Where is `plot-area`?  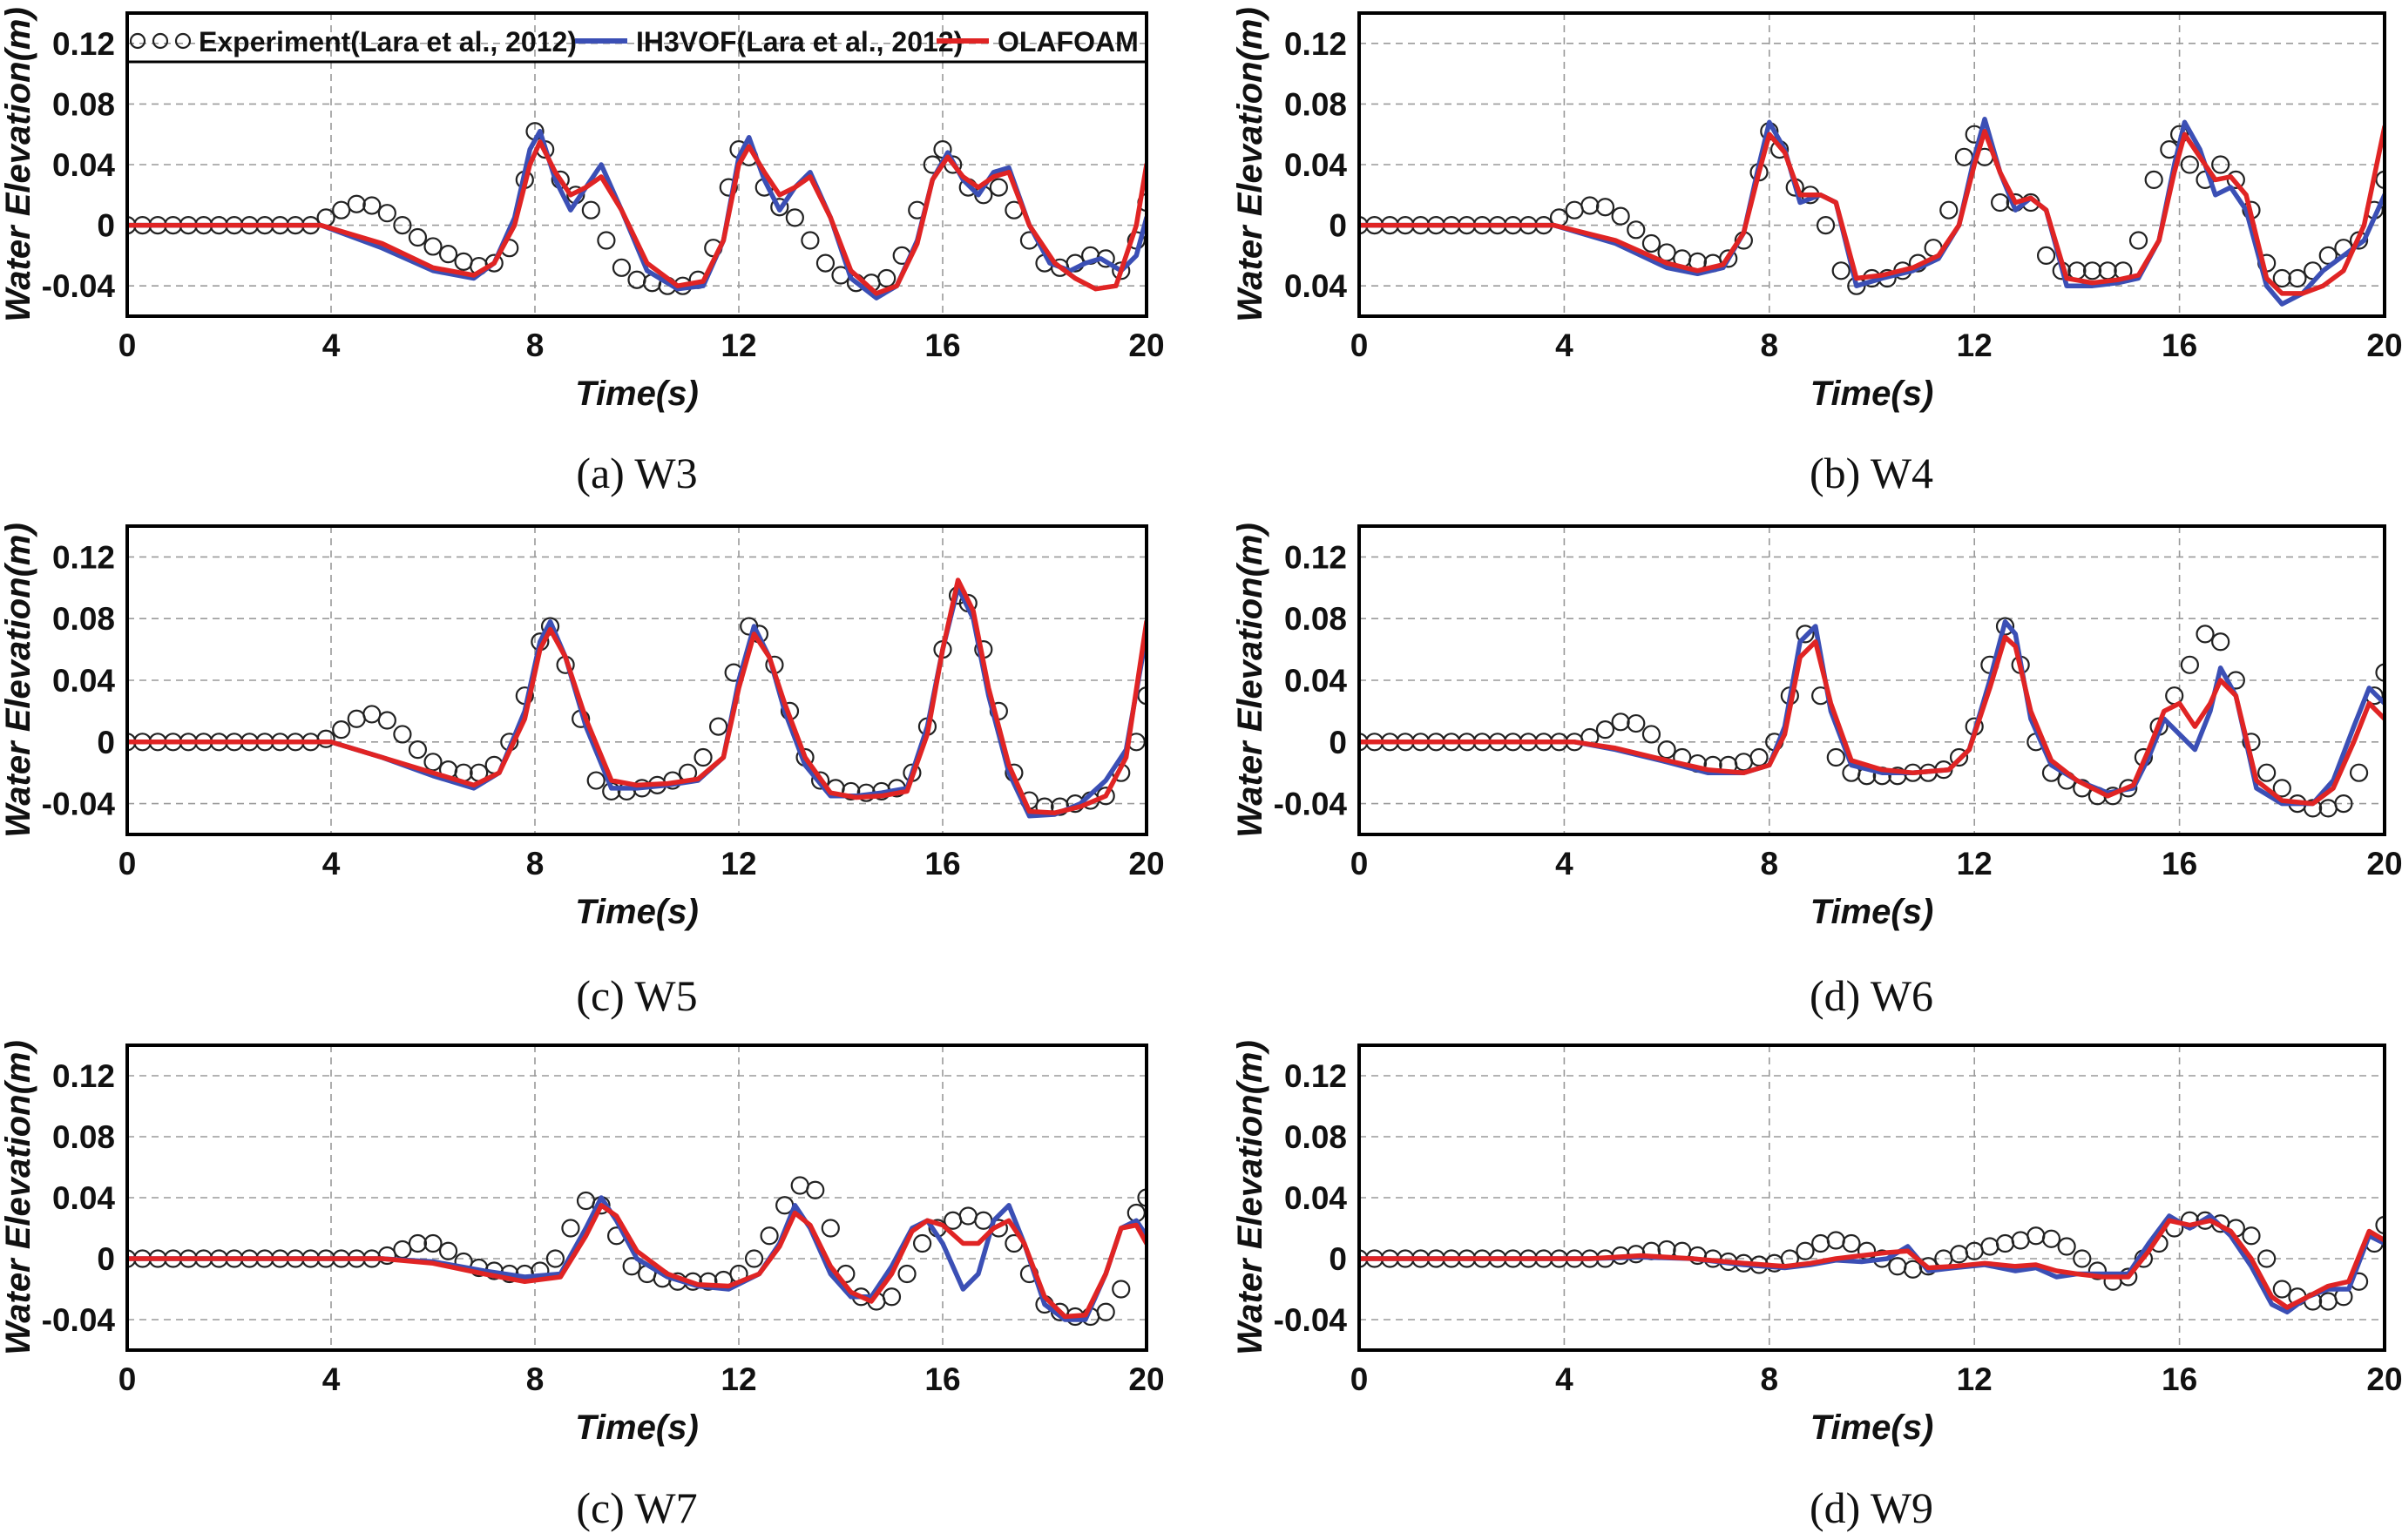
plot-area is located at coordinates (637, 164).